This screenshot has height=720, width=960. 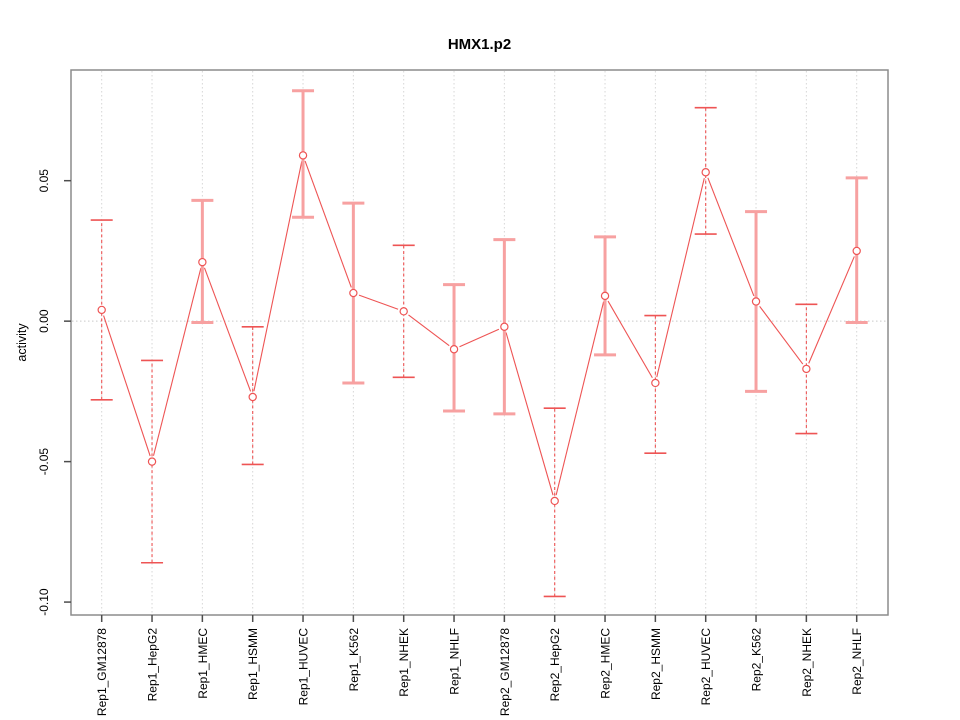 I want to click on y-tick-label: -0.05, so click(x=44, y=462).